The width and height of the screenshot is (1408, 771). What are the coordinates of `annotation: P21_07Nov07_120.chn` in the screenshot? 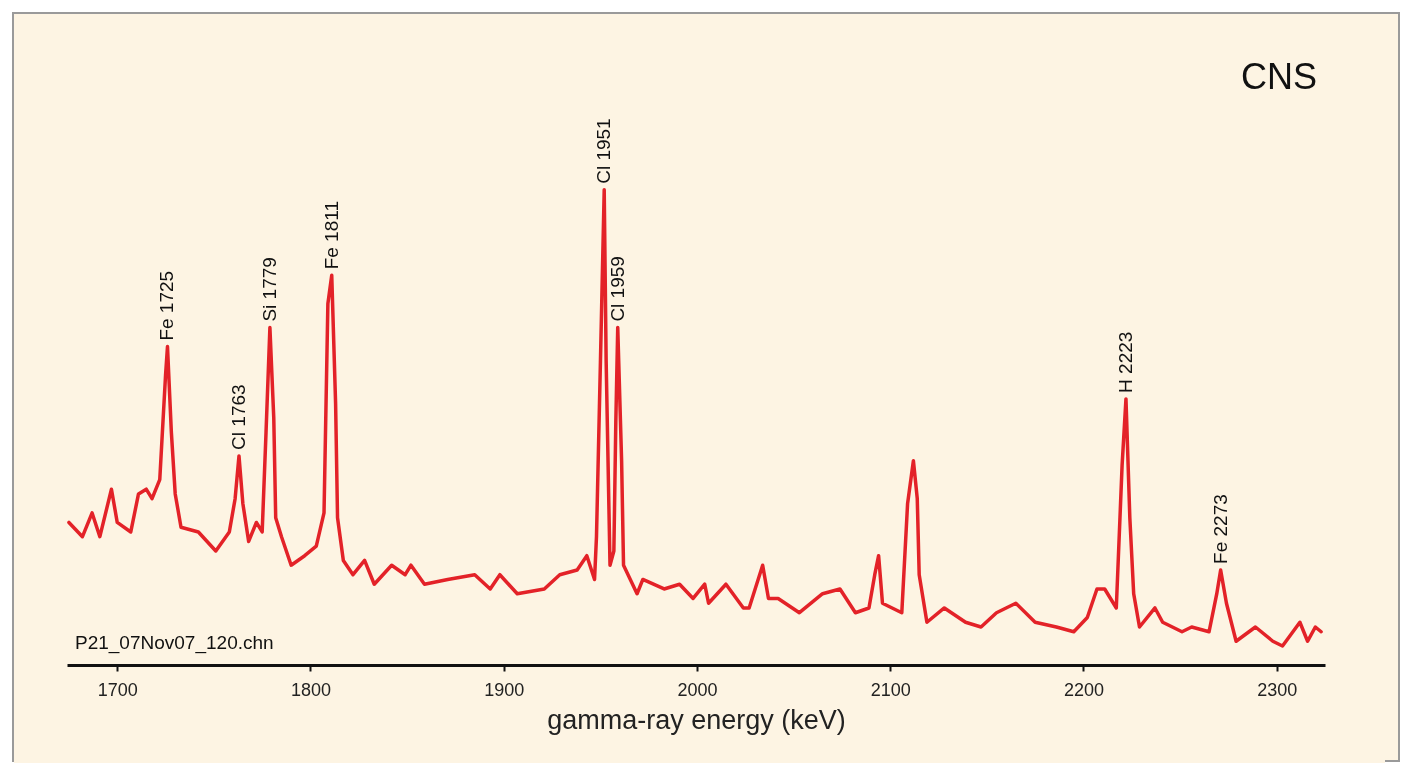 It's located at (174, 643).